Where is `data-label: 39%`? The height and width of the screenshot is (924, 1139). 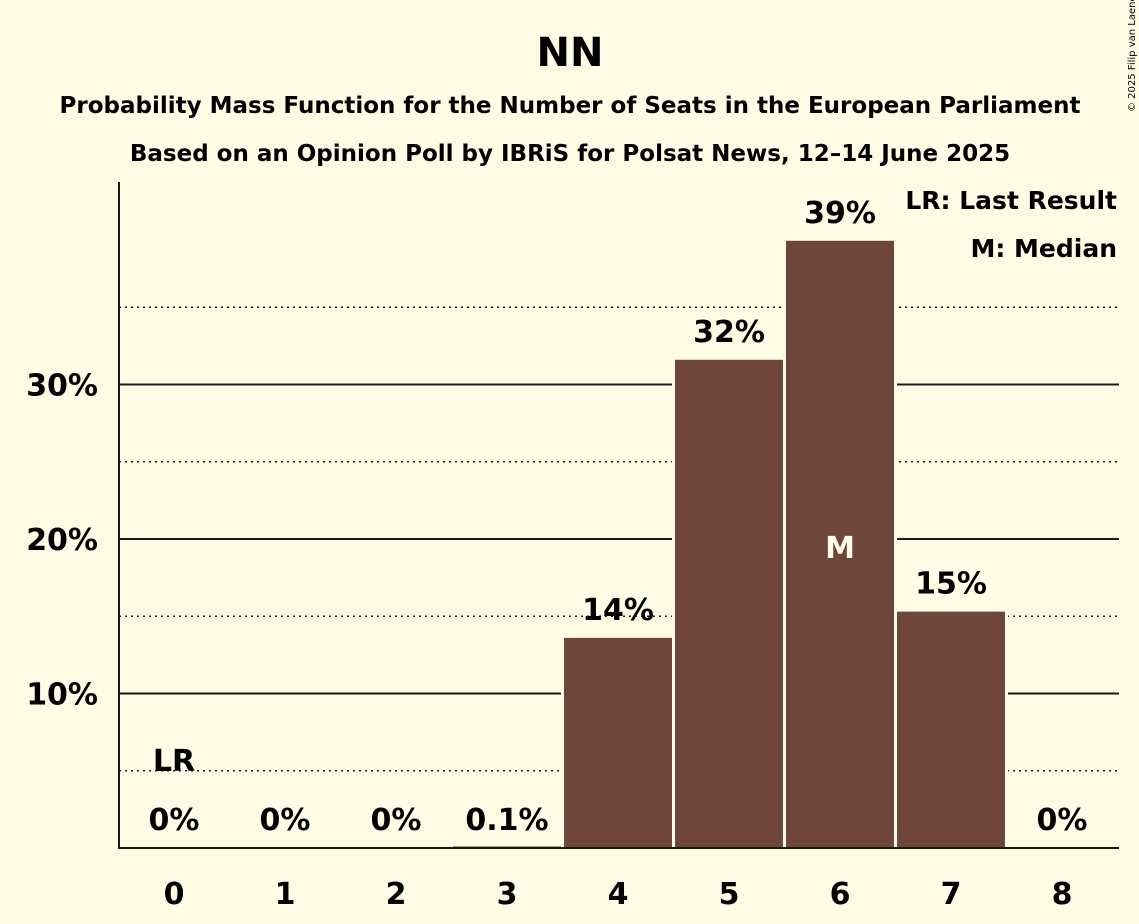
data-label: 39% is located at coordinates (840, 213).